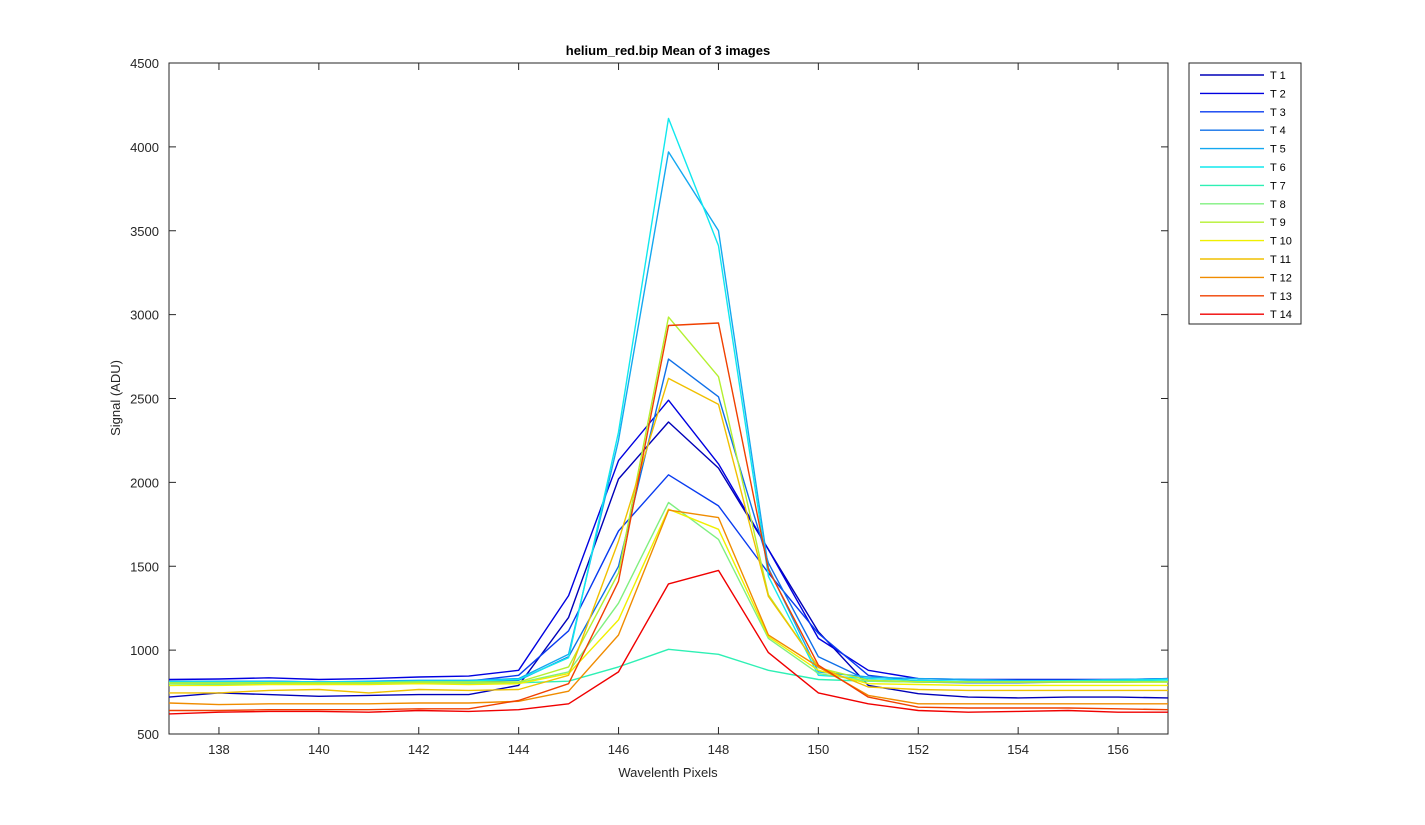 Image resolution: width=1425 pixels, height=825 pixels. What do you see at coordinates (668, 642) in the screenshot?
I see `series-line-t14` at bounding box center [668, 642].